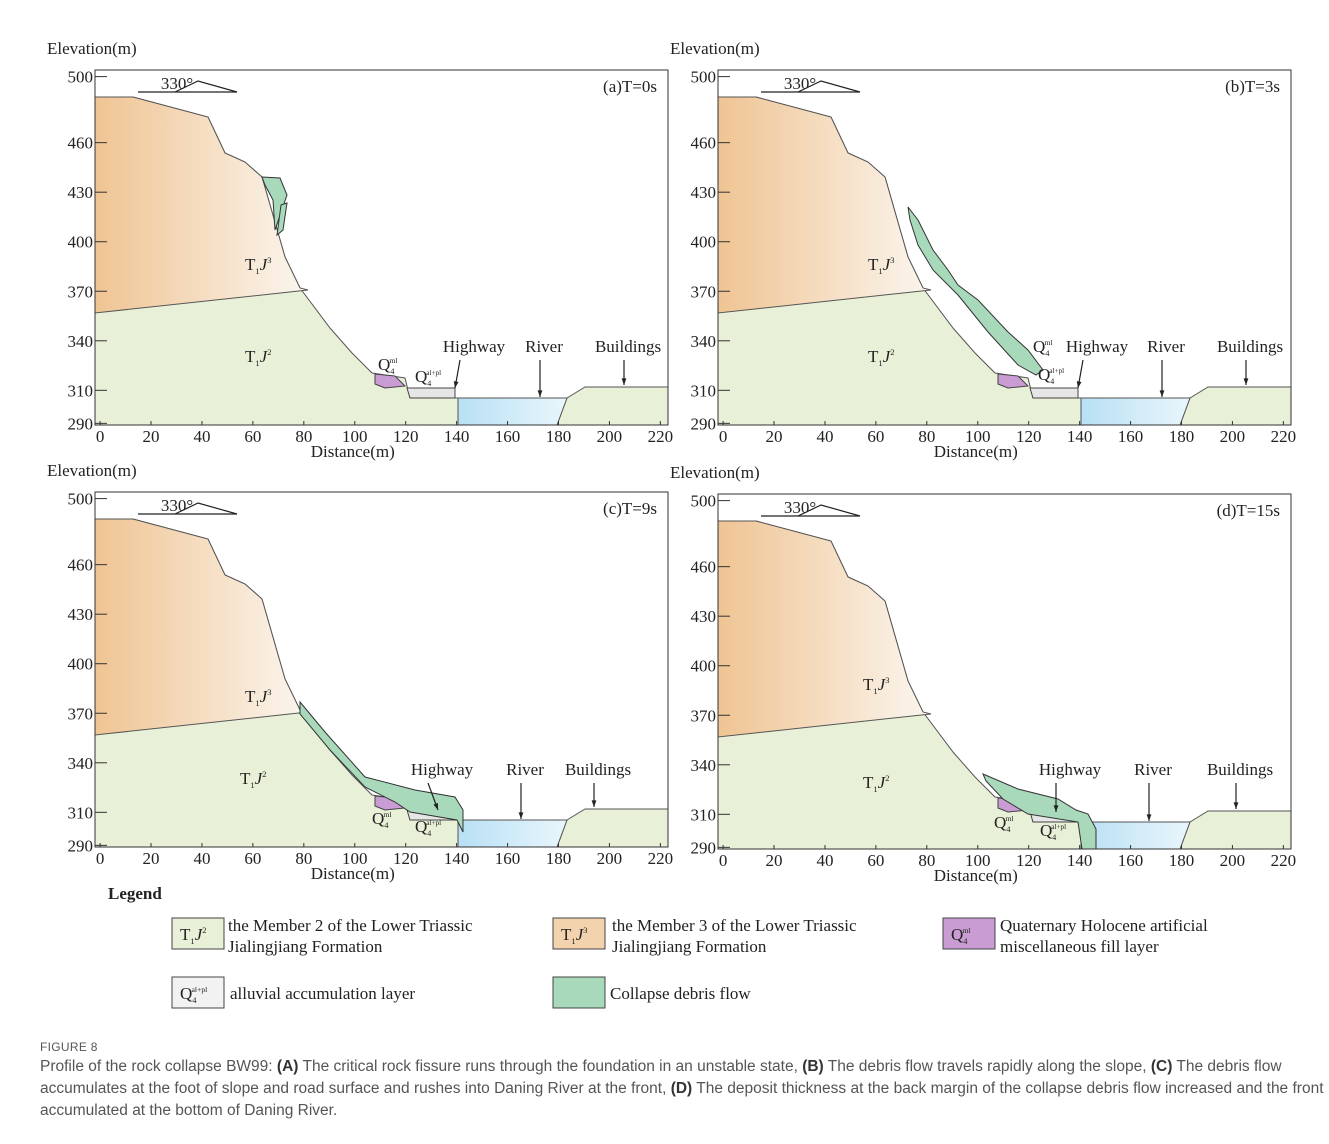 The width and height of the screenshot is (1329, 1144). I want to click on symbol-part: 2, so click(269, 352).